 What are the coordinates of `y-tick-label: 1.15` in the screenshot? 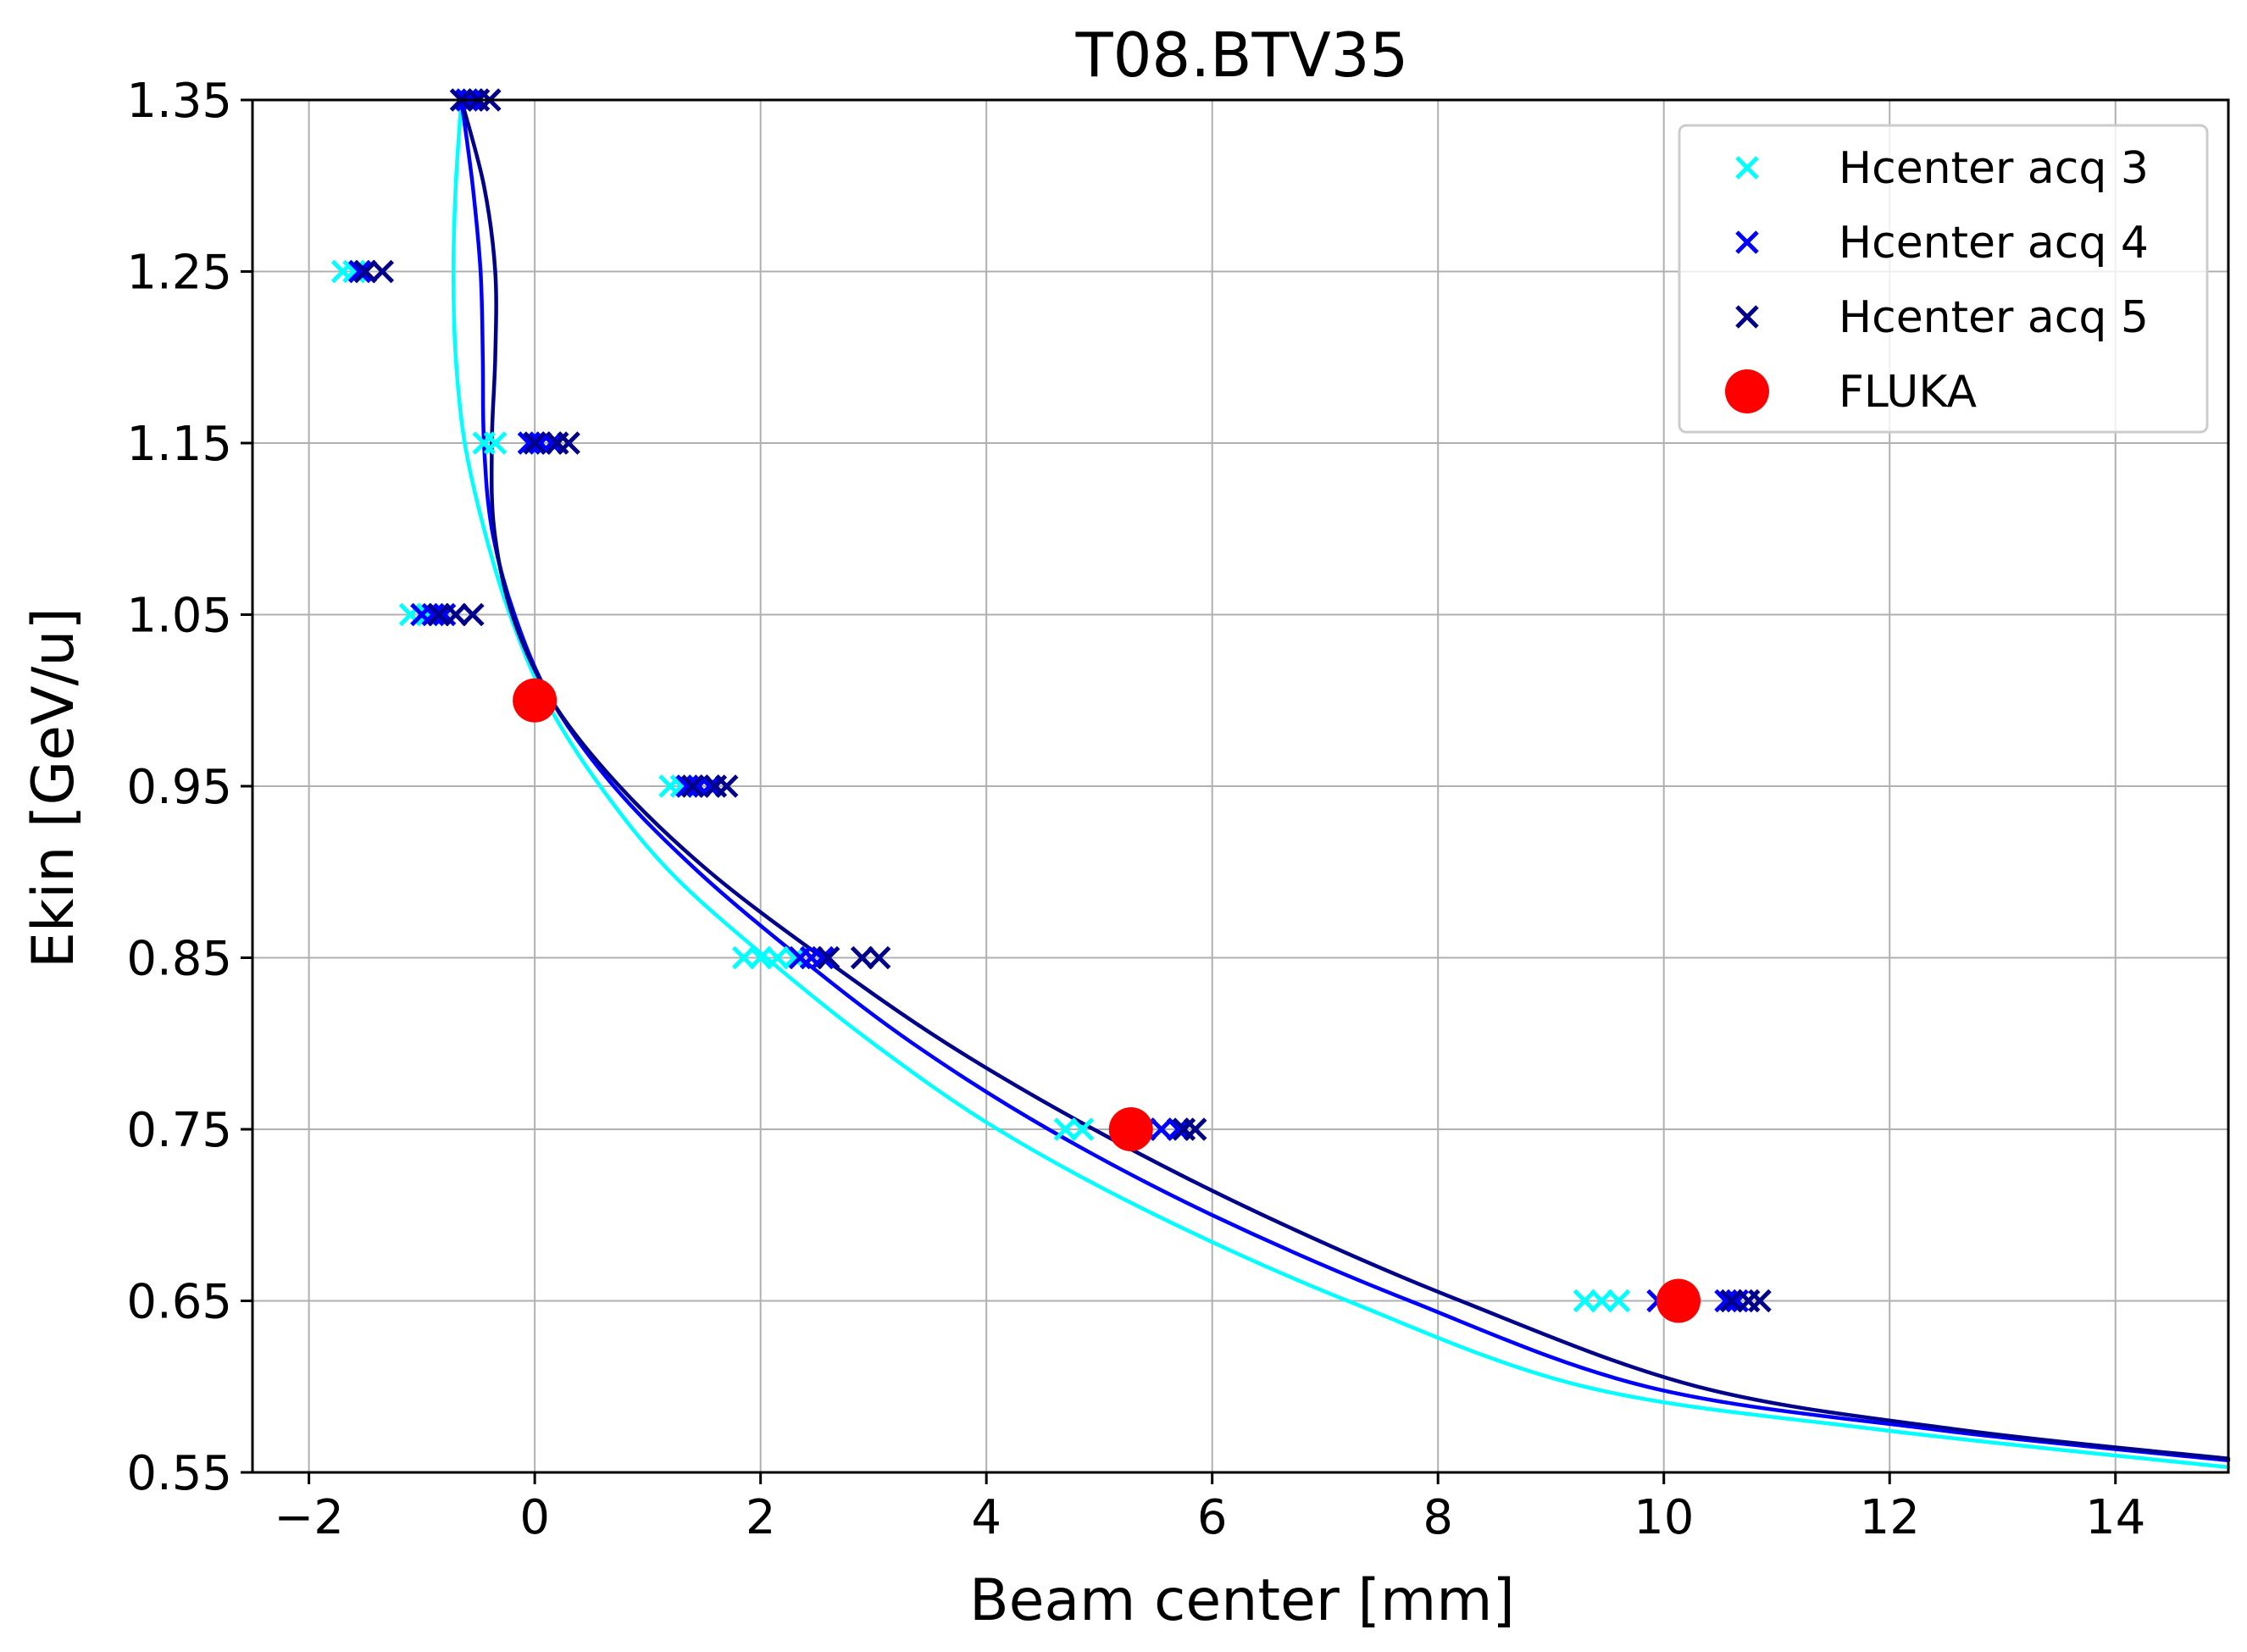 It's located at (179, 445).